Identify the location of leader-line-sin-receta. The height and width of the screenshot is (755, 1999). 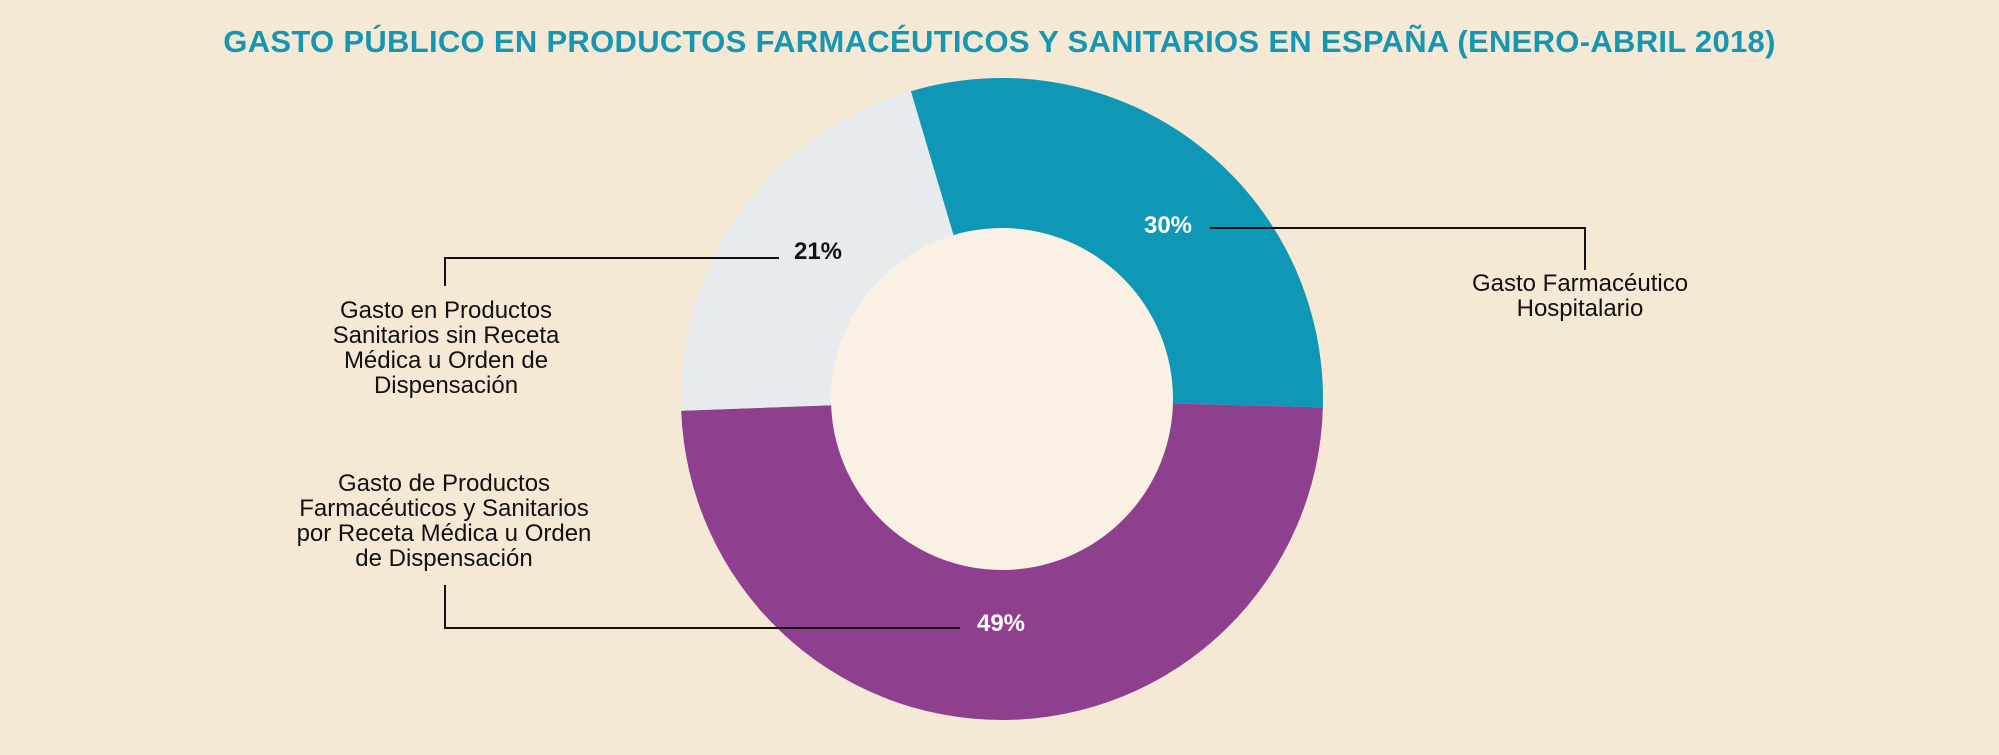
(611, 271).